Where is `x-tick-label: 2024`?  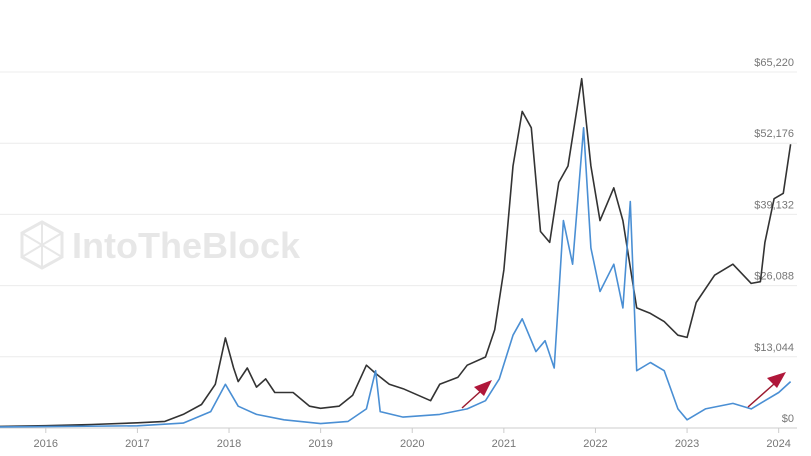
x-tick-label: 2024 is located at coordinates (778, 444).